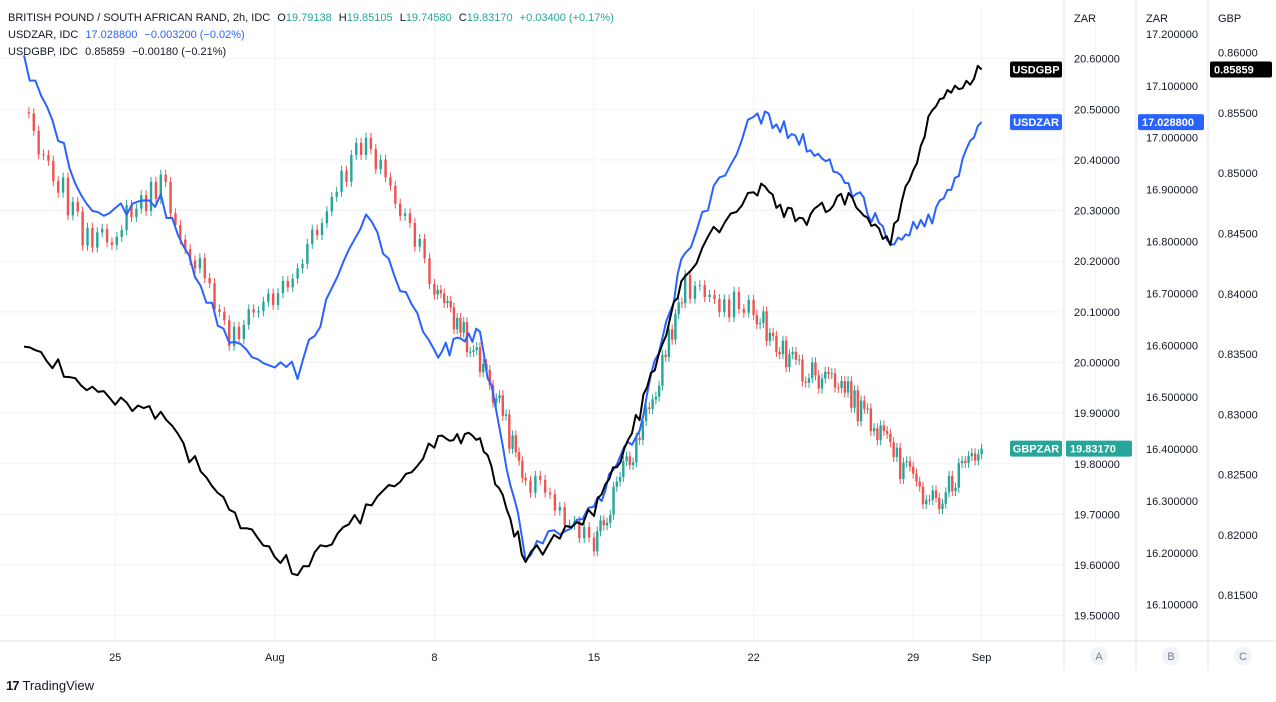  What do you see at coordinates (982, 658) in the screenshot?
I see `x-tick-label: Sep` at bounding box center [982, 658].